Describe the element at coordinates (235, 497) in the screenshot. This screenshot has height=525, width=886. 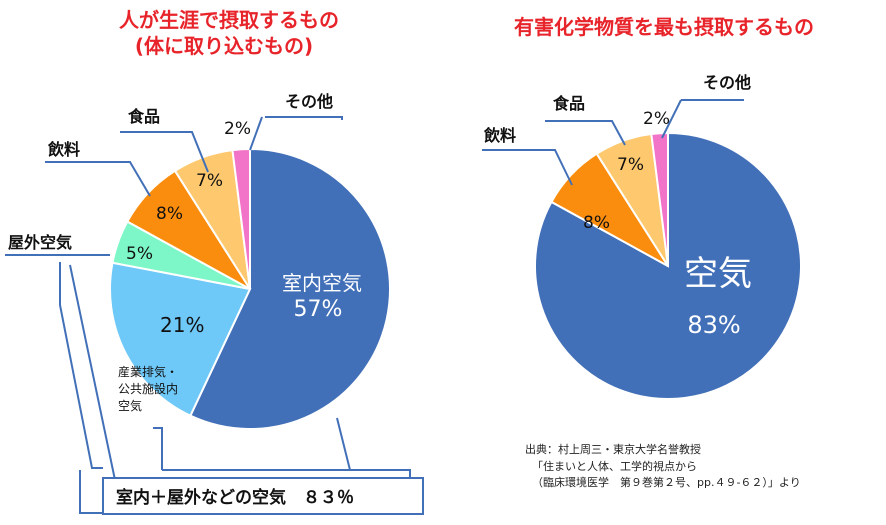
I see `summary-text: 室内＋屋外などの空気 ８３％` at that location.